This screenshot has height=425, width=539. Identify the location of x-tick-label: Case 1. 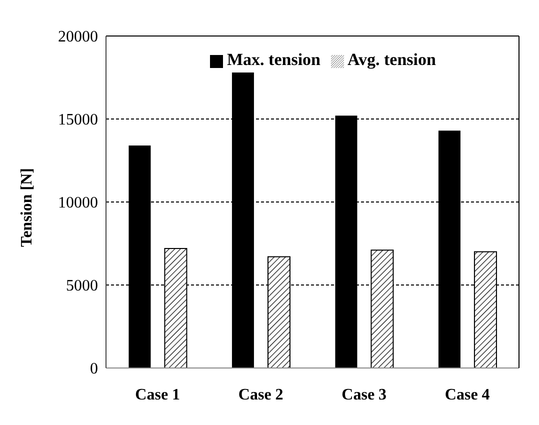
(157, 395).